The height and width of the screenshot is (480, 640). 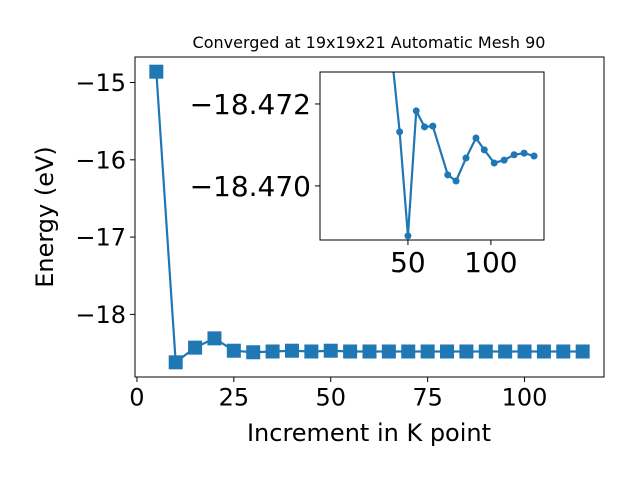 I want to click on x-tick-label: 25, so click(x=234, y=397).